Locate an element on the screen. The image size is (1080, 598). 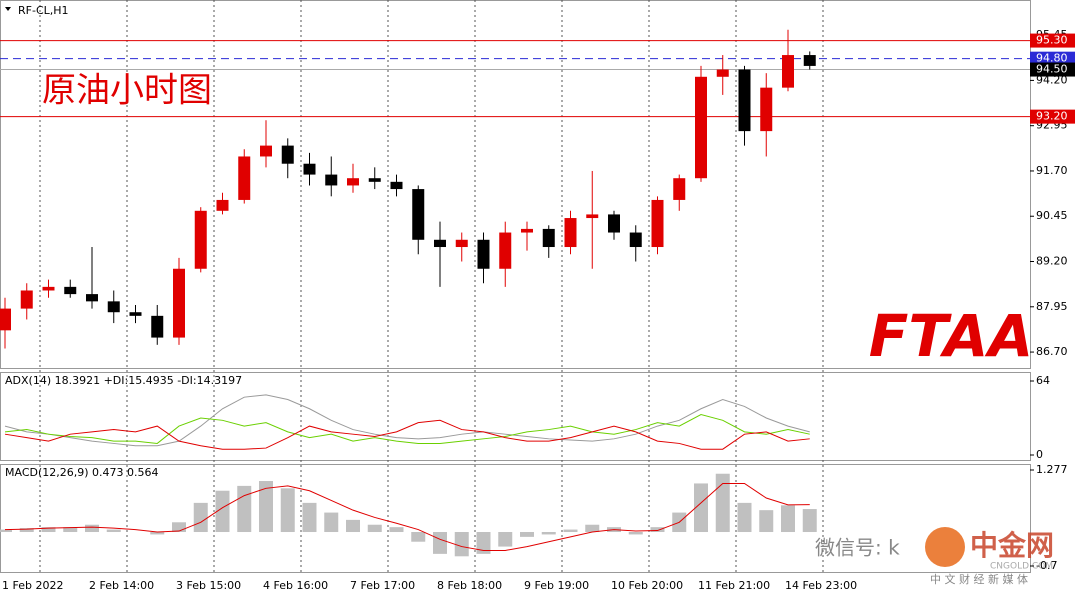
y-tick-label: 91.70 is located at coordinates (1052, 170).